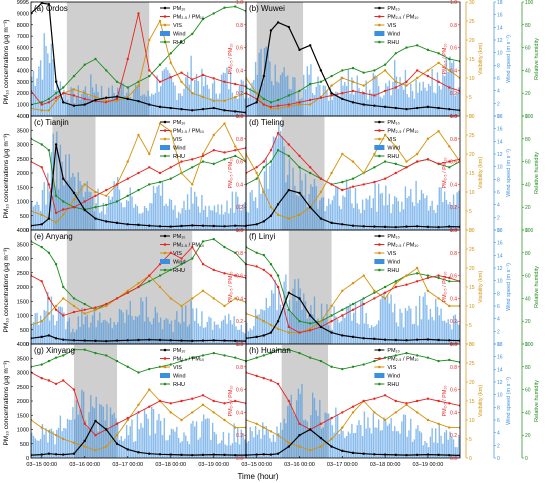  I want to click on rhu-tick-label: 20, so click(528, 208).